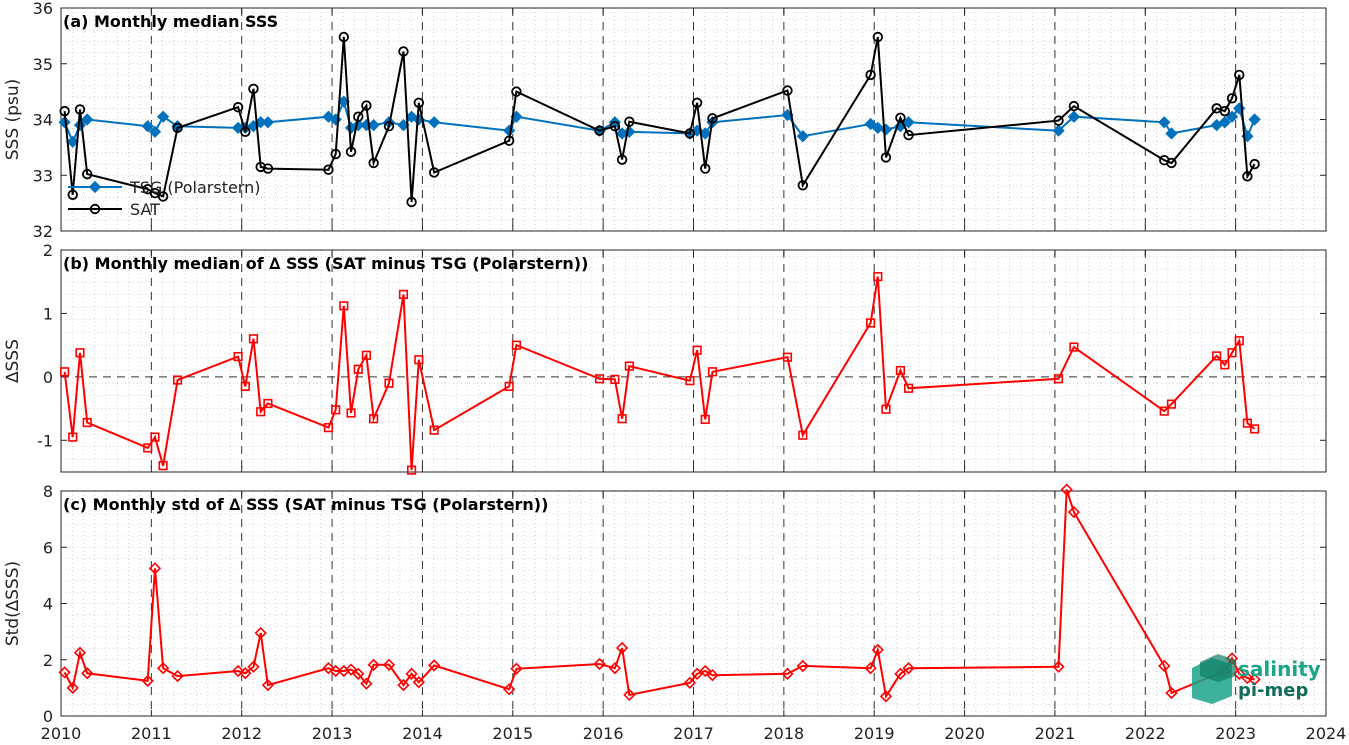  What do you see at coordinates (145, 209) in the screenshot?
I see `legend-label: SAT` at bounding box center [145, 209].